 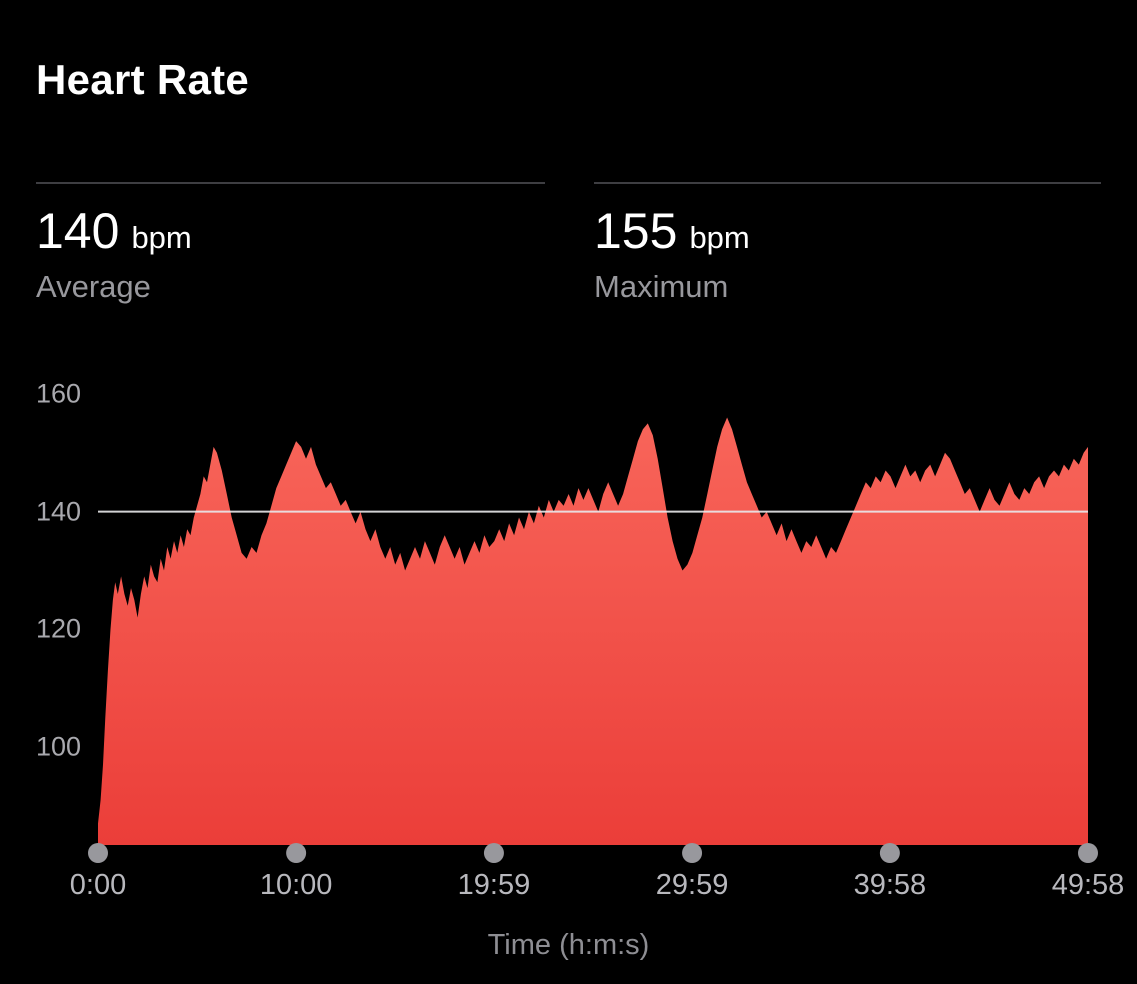 I want to click on stat-maximum: 155 bpm Maximum, so click(x=847, y=243).